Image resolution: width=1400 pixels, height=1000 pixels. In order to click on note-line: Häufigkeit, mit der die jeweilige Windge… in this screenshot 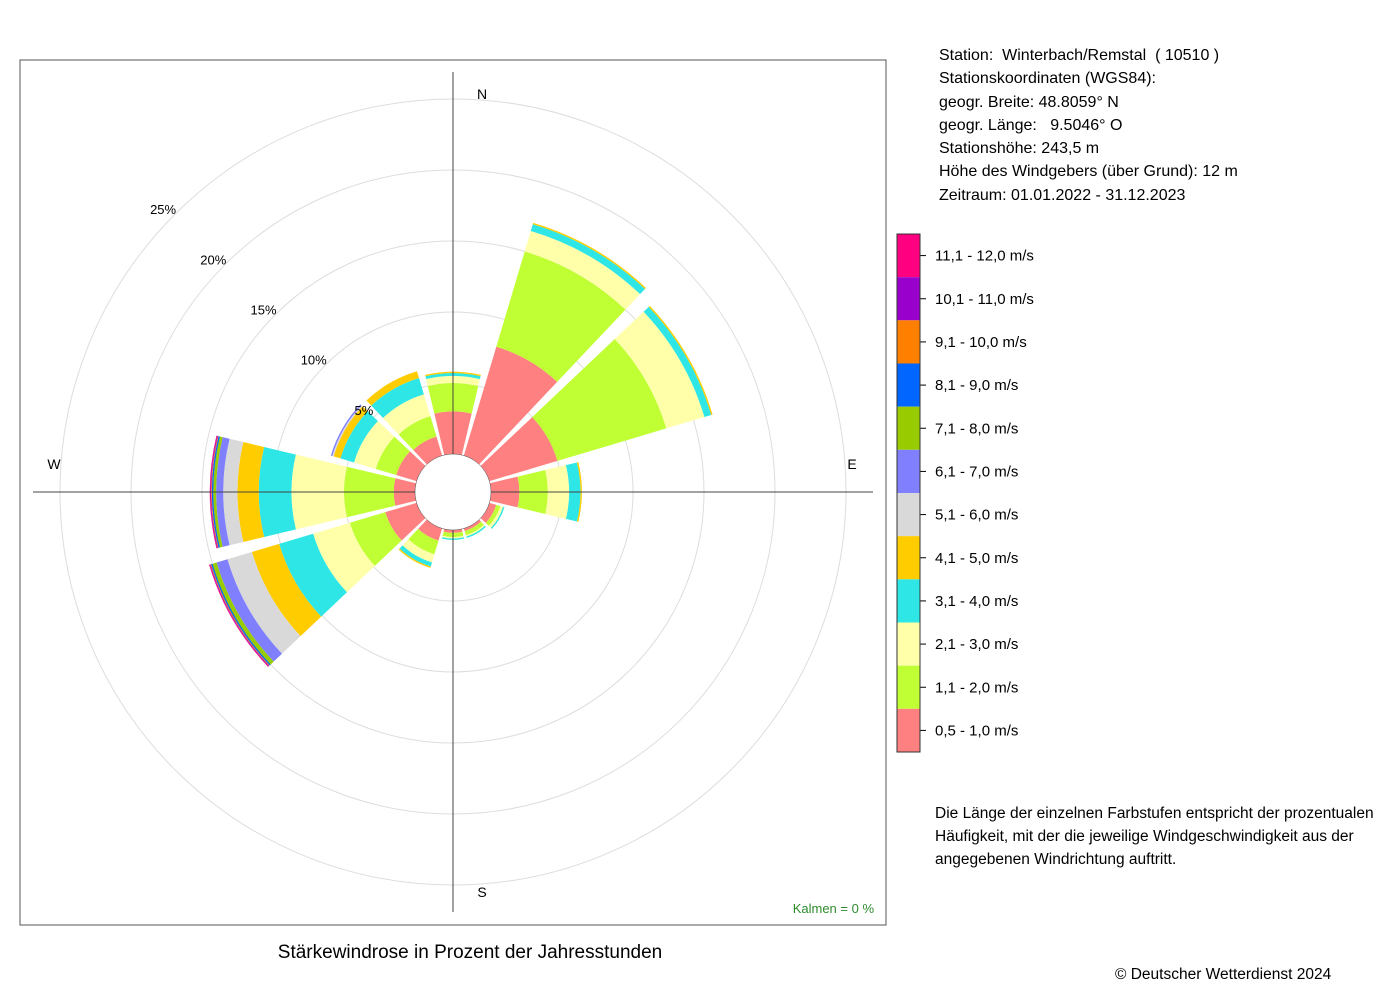, I will do `click(1144, 836)`.